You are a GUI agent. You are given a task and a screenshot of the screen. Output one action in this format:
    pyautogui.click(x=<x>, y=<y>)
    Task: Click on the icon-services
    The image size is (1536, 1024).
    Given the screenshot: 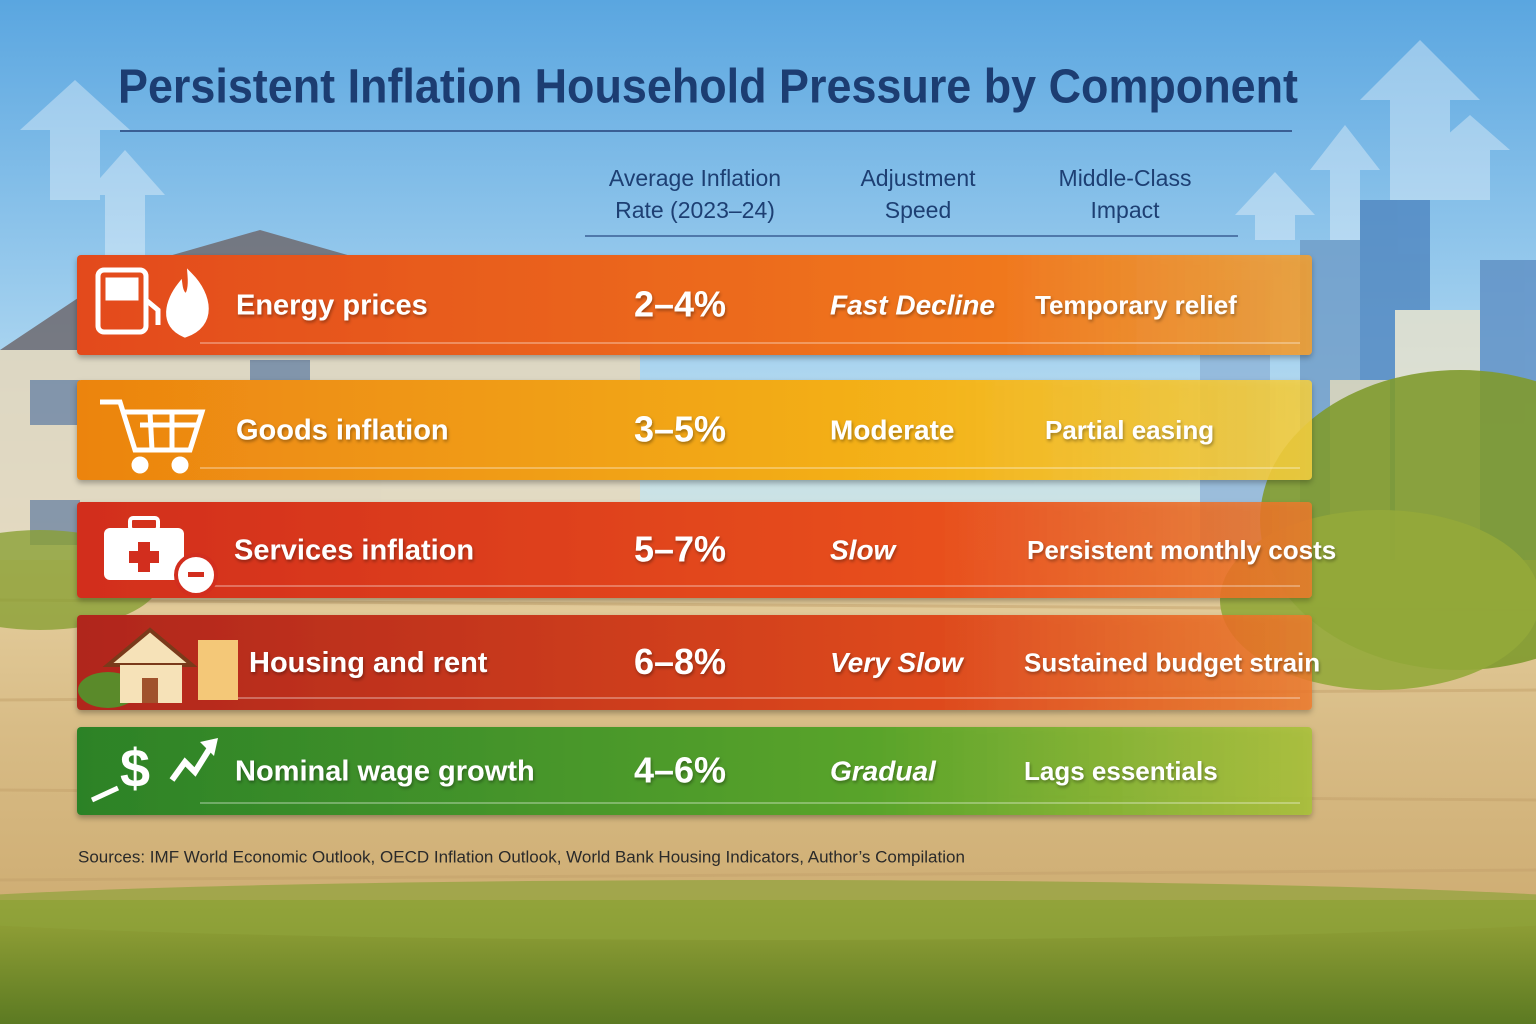 What is the action you would take?
    pyautogui.click(x=161, y=556)
    